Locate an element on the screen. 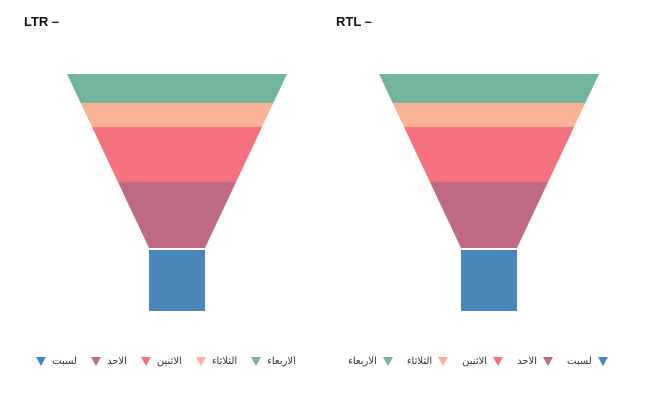 The image size is (660, 400). rtl-legend-label: الاثنين is located at coordinates (475, 361).